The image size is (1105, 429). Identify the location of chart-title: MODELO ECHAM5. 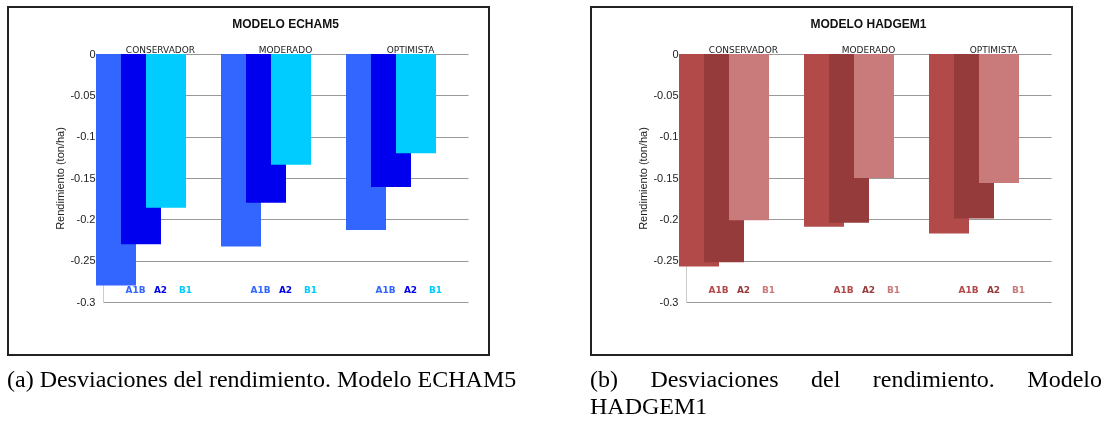
(286, 24).